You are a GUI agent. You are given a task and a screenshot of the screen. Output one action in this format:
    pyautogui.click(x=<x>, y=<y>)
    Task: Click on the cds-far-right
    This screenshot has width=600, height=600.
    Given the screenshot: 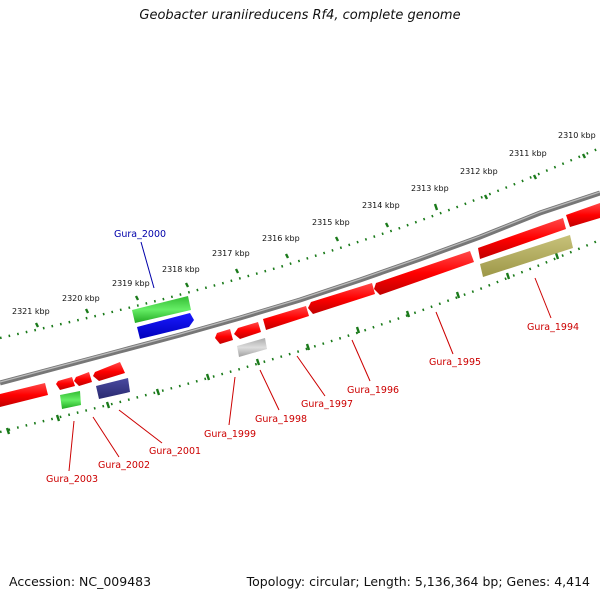 What is the action you would take?
    pyautogui.click(x=583, y=215)
    